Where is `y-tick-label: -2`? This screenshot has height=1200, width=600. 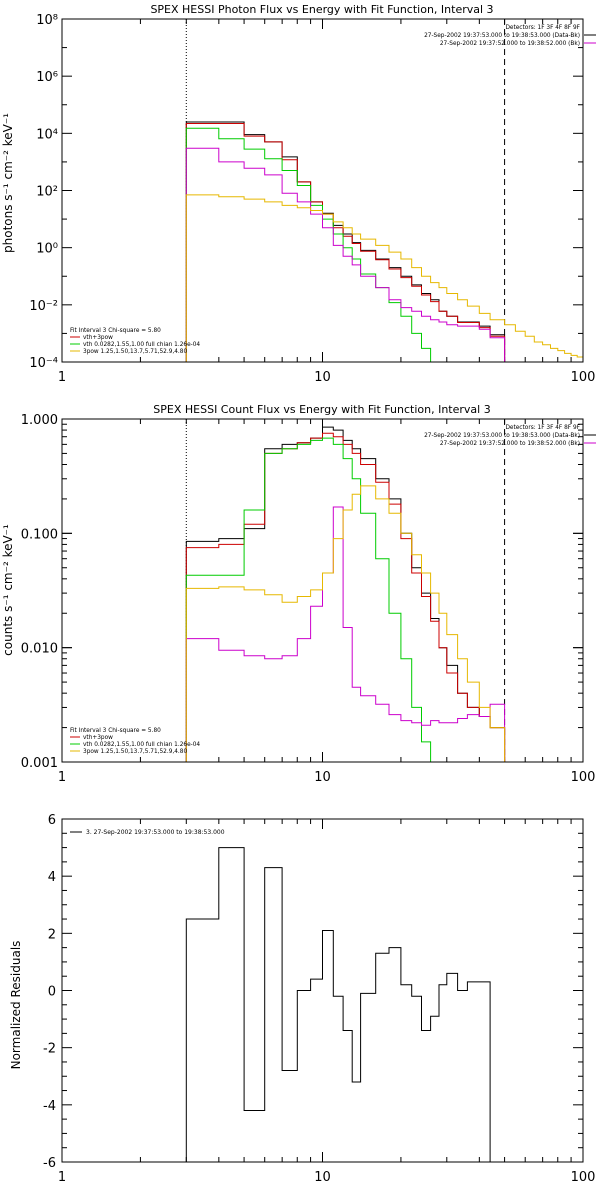
y-tick-label: -2 is located at coordinates (49, 1049).